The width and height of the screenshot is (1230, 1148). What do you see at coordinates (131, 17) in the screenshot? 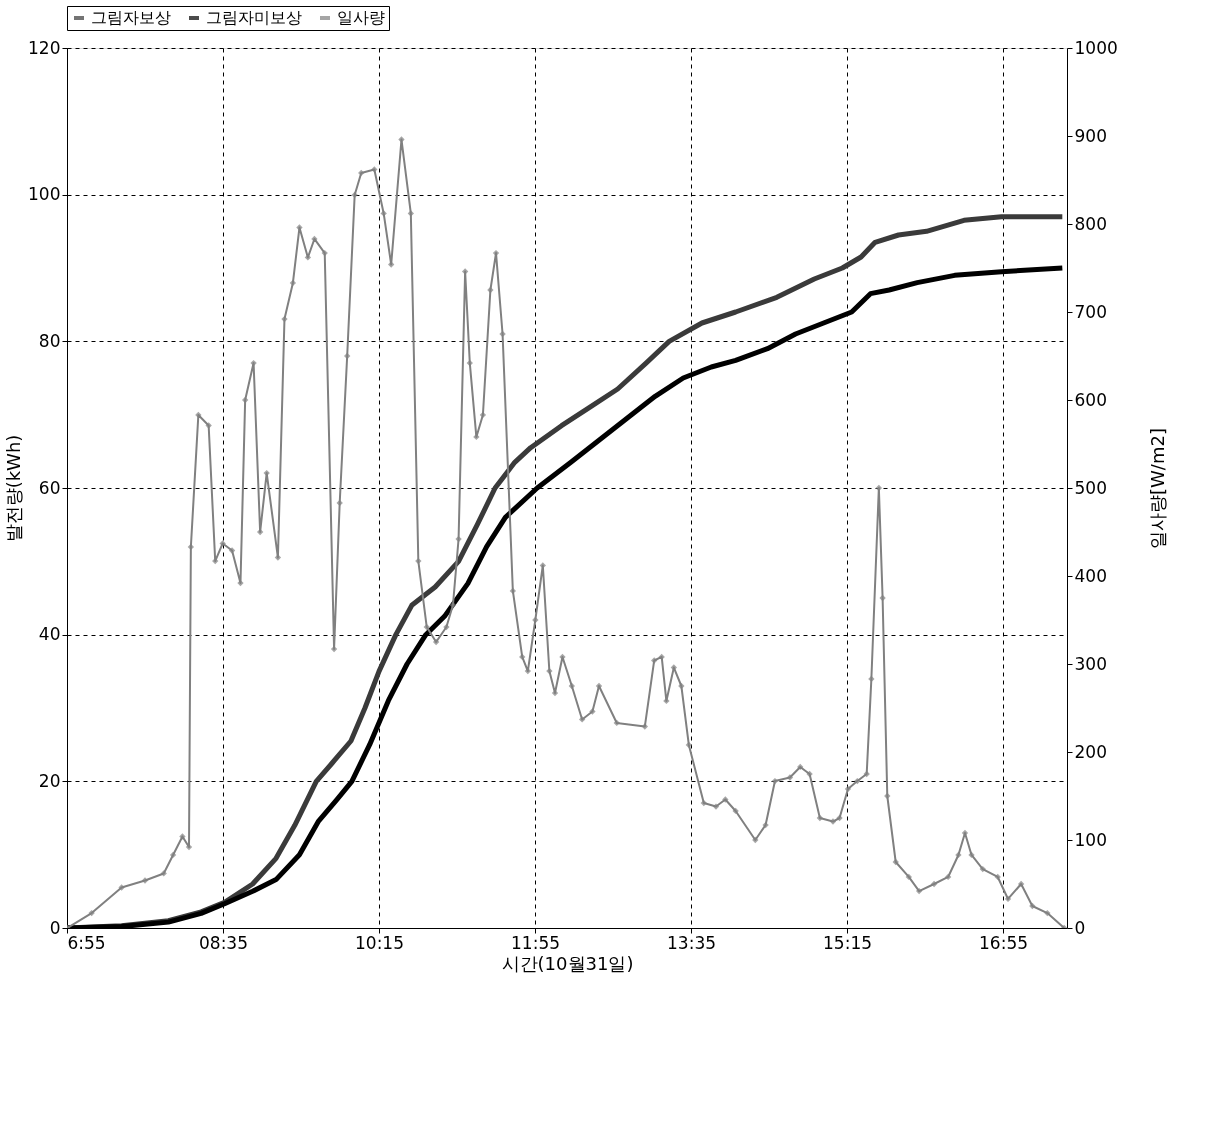
I see `legend-label: 그림자보상` at bounding box center [131, 17].